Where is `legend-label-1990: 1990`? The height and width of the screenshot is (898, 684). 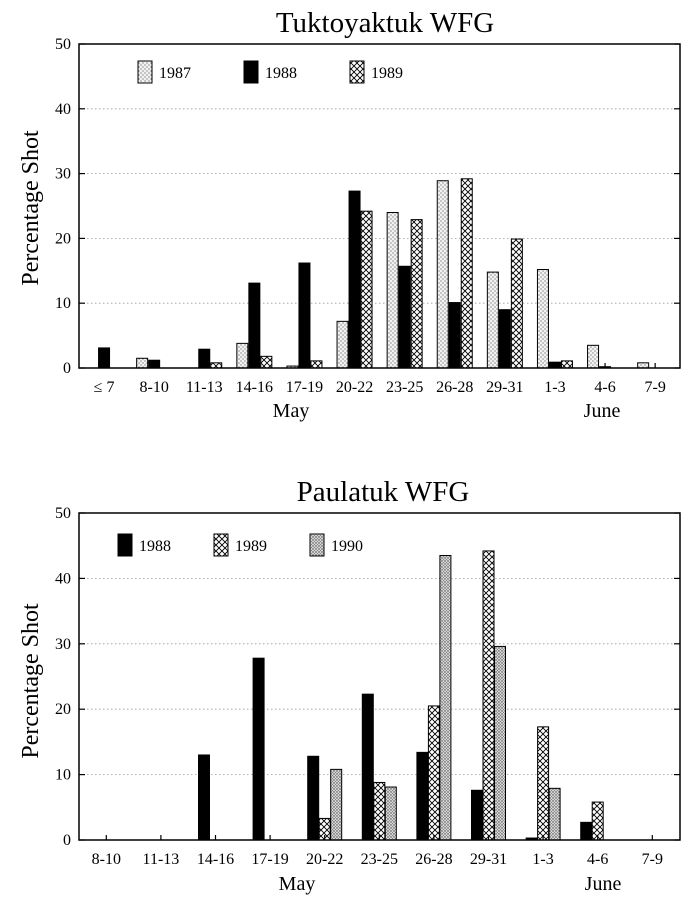
legend-label-1990: 1990 is located at coordinates (347, 546).